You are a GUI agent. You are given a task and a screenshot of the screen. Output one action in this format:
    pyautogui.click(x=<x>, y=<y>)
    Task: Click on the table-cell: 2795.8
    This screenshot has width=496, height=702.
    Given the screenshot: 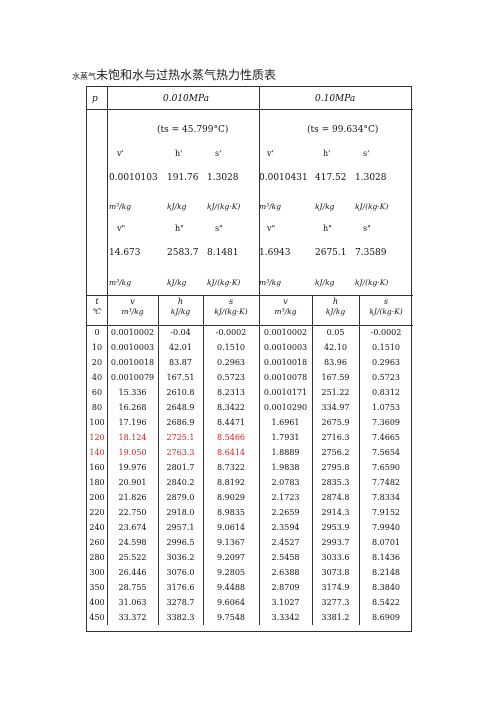 What is the action you would take?
    pyautogui.click(x=335, y=467)
    